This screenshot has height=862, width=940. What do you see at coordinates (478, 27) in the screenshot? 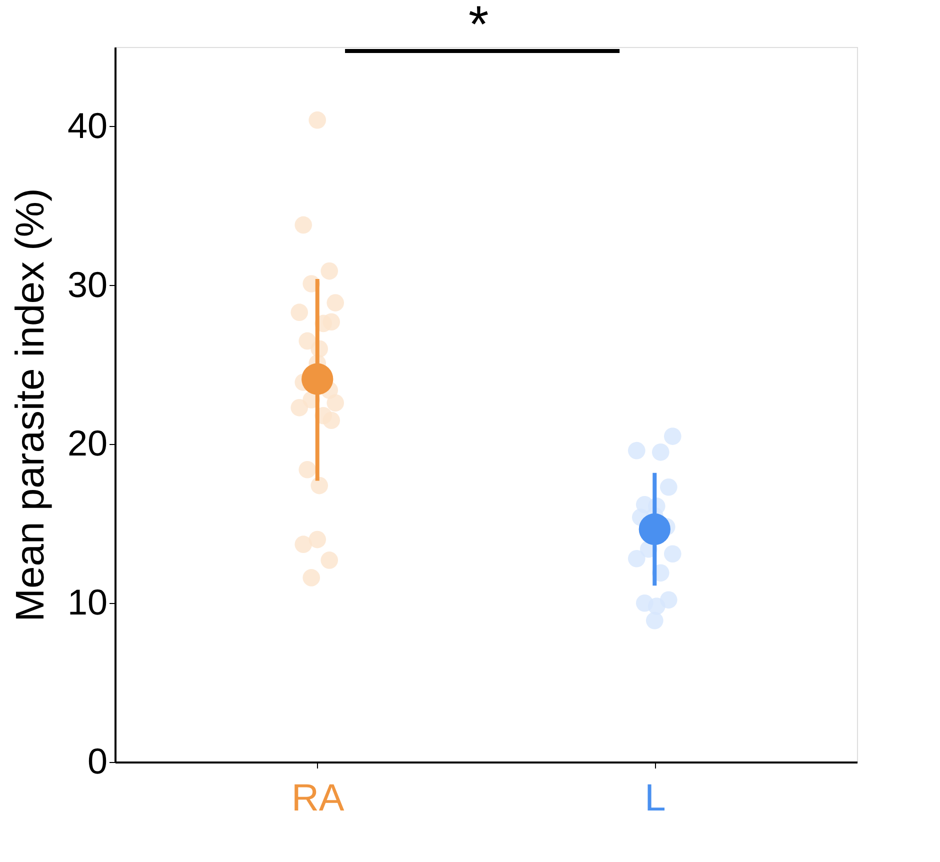
I see `annotation: *` at bounding box center [478, 27].